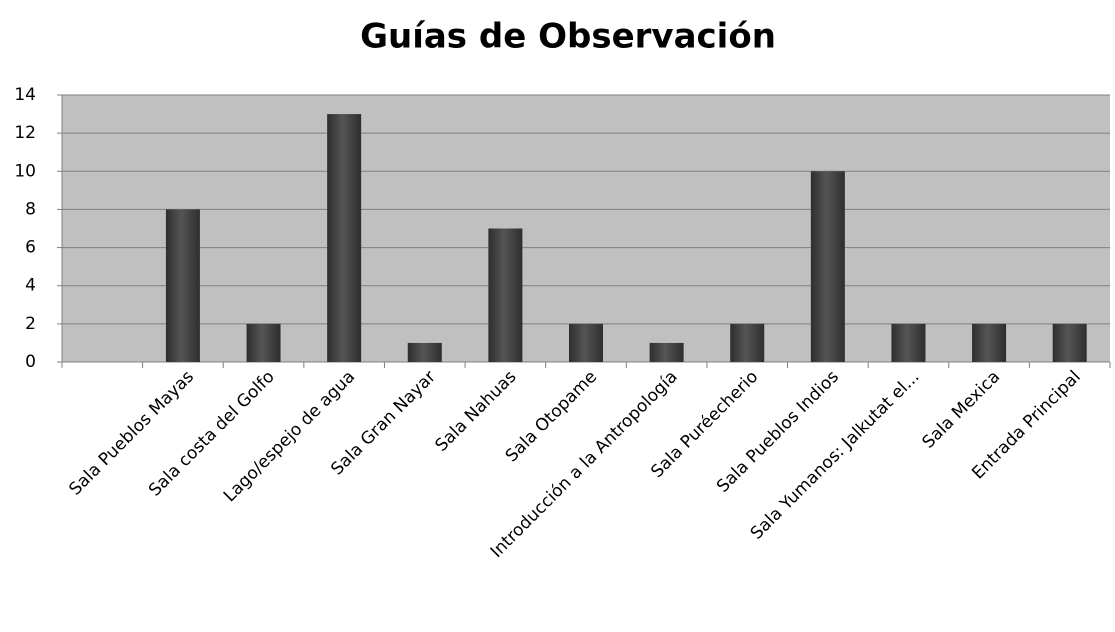 This screenshot has height=632, width=1115. What do you see at coordinates (30, 324) in the screenshot?
I see `y-tick-label: 2` at bounding box center [30, 324].